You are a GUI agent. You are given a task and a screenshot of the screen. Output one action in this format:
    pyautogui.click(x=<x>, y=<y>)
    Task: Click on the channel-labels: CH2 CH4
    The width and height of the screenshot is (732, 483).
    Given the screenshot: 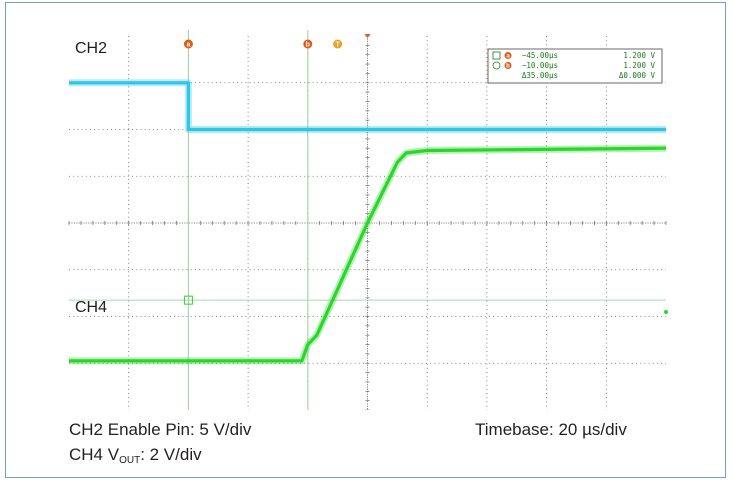 What is the action you would take?
    pyautogui.click(x=91, y=178)
    